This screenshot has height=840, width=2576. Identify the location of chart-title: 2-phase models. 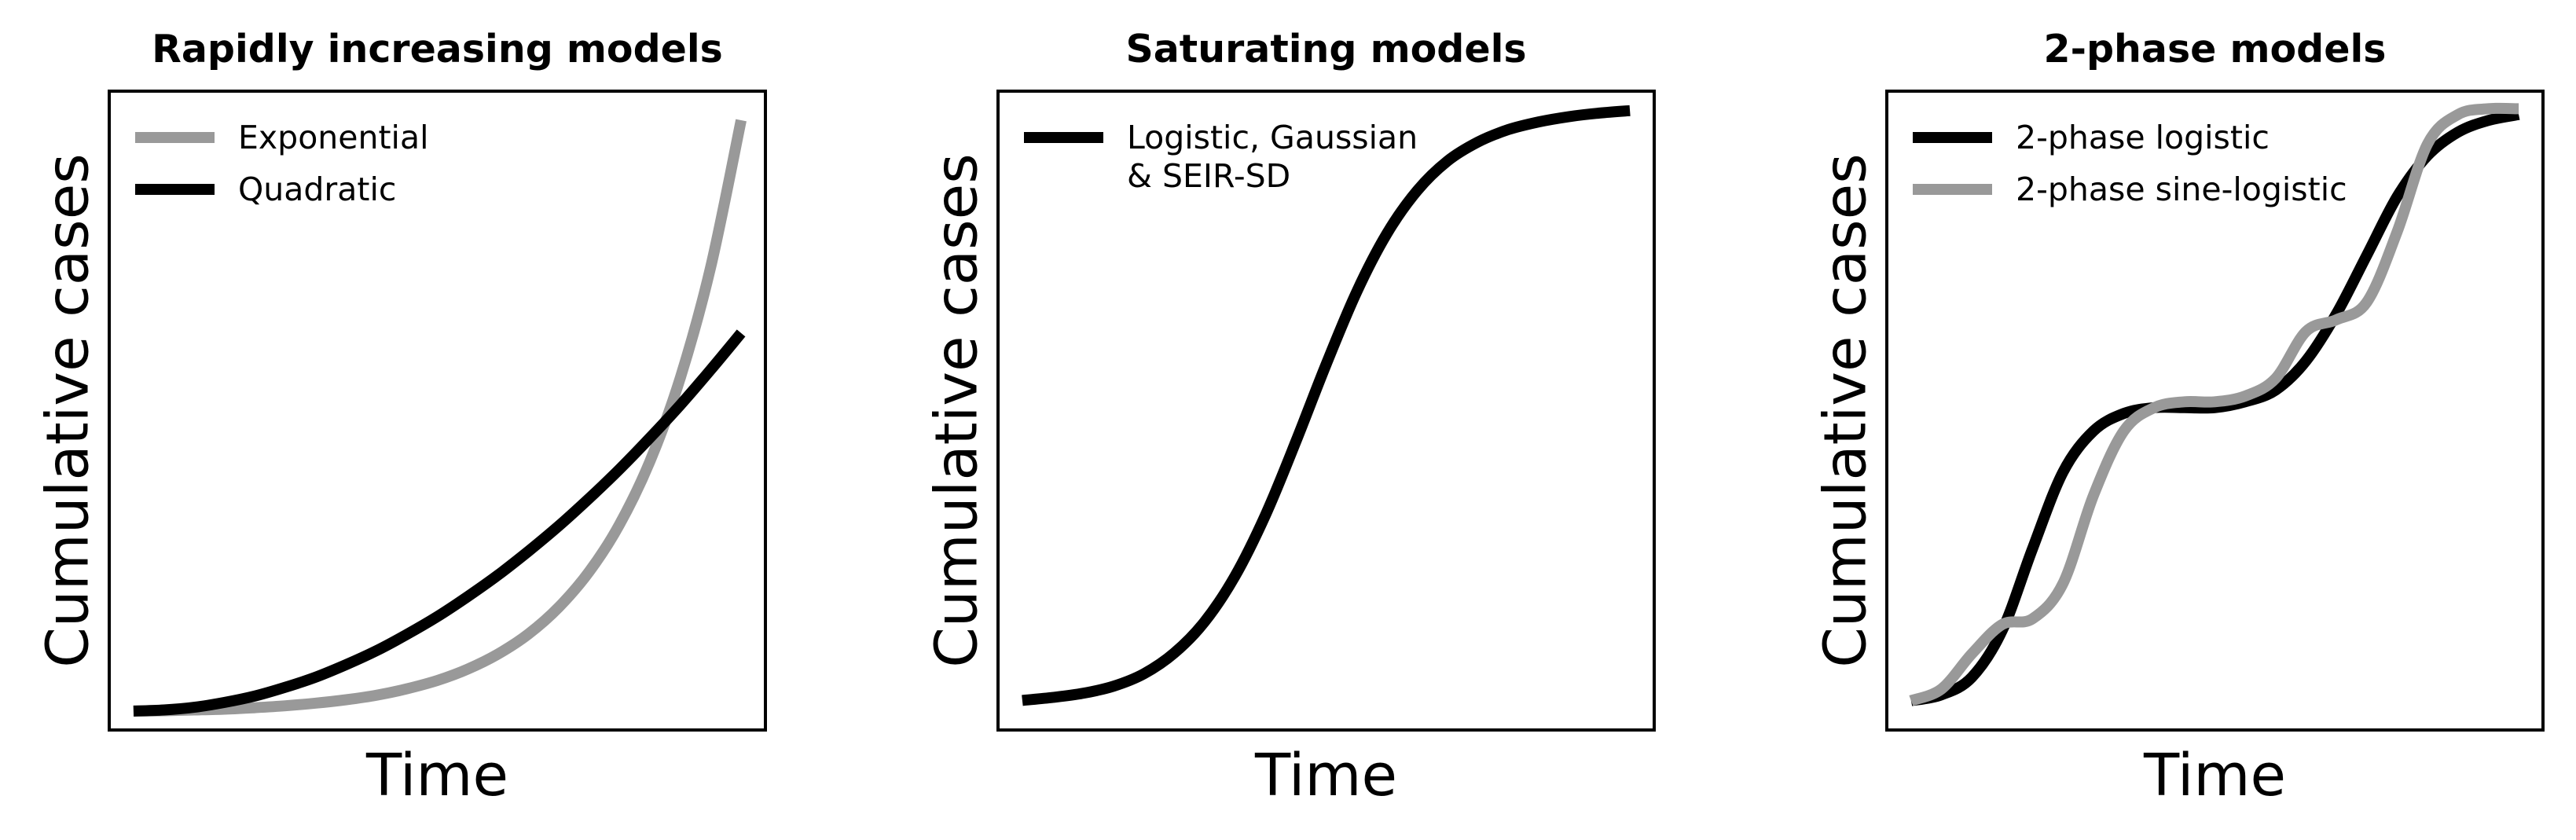
(2215, 49).